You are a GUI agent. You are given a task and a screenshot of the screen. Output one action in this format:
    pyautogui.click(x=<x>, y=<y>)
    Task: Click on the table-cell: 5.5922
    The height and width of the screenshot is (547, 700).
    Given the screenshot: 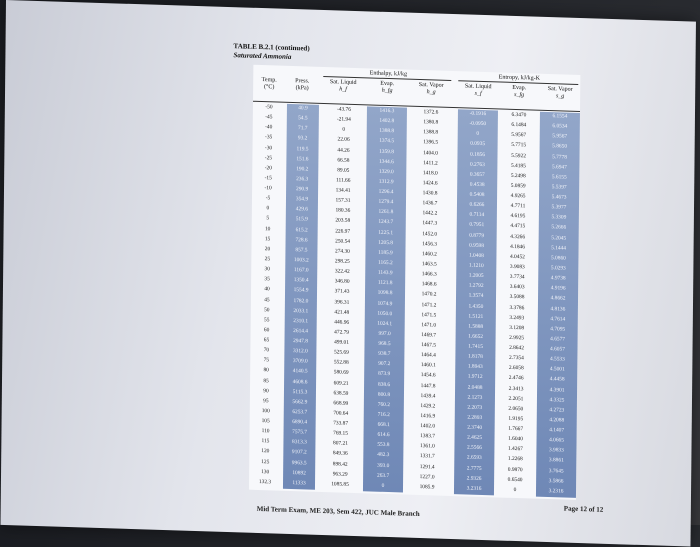 What is the action you would take?
    pyautogui.click(x=518, y=155)
    